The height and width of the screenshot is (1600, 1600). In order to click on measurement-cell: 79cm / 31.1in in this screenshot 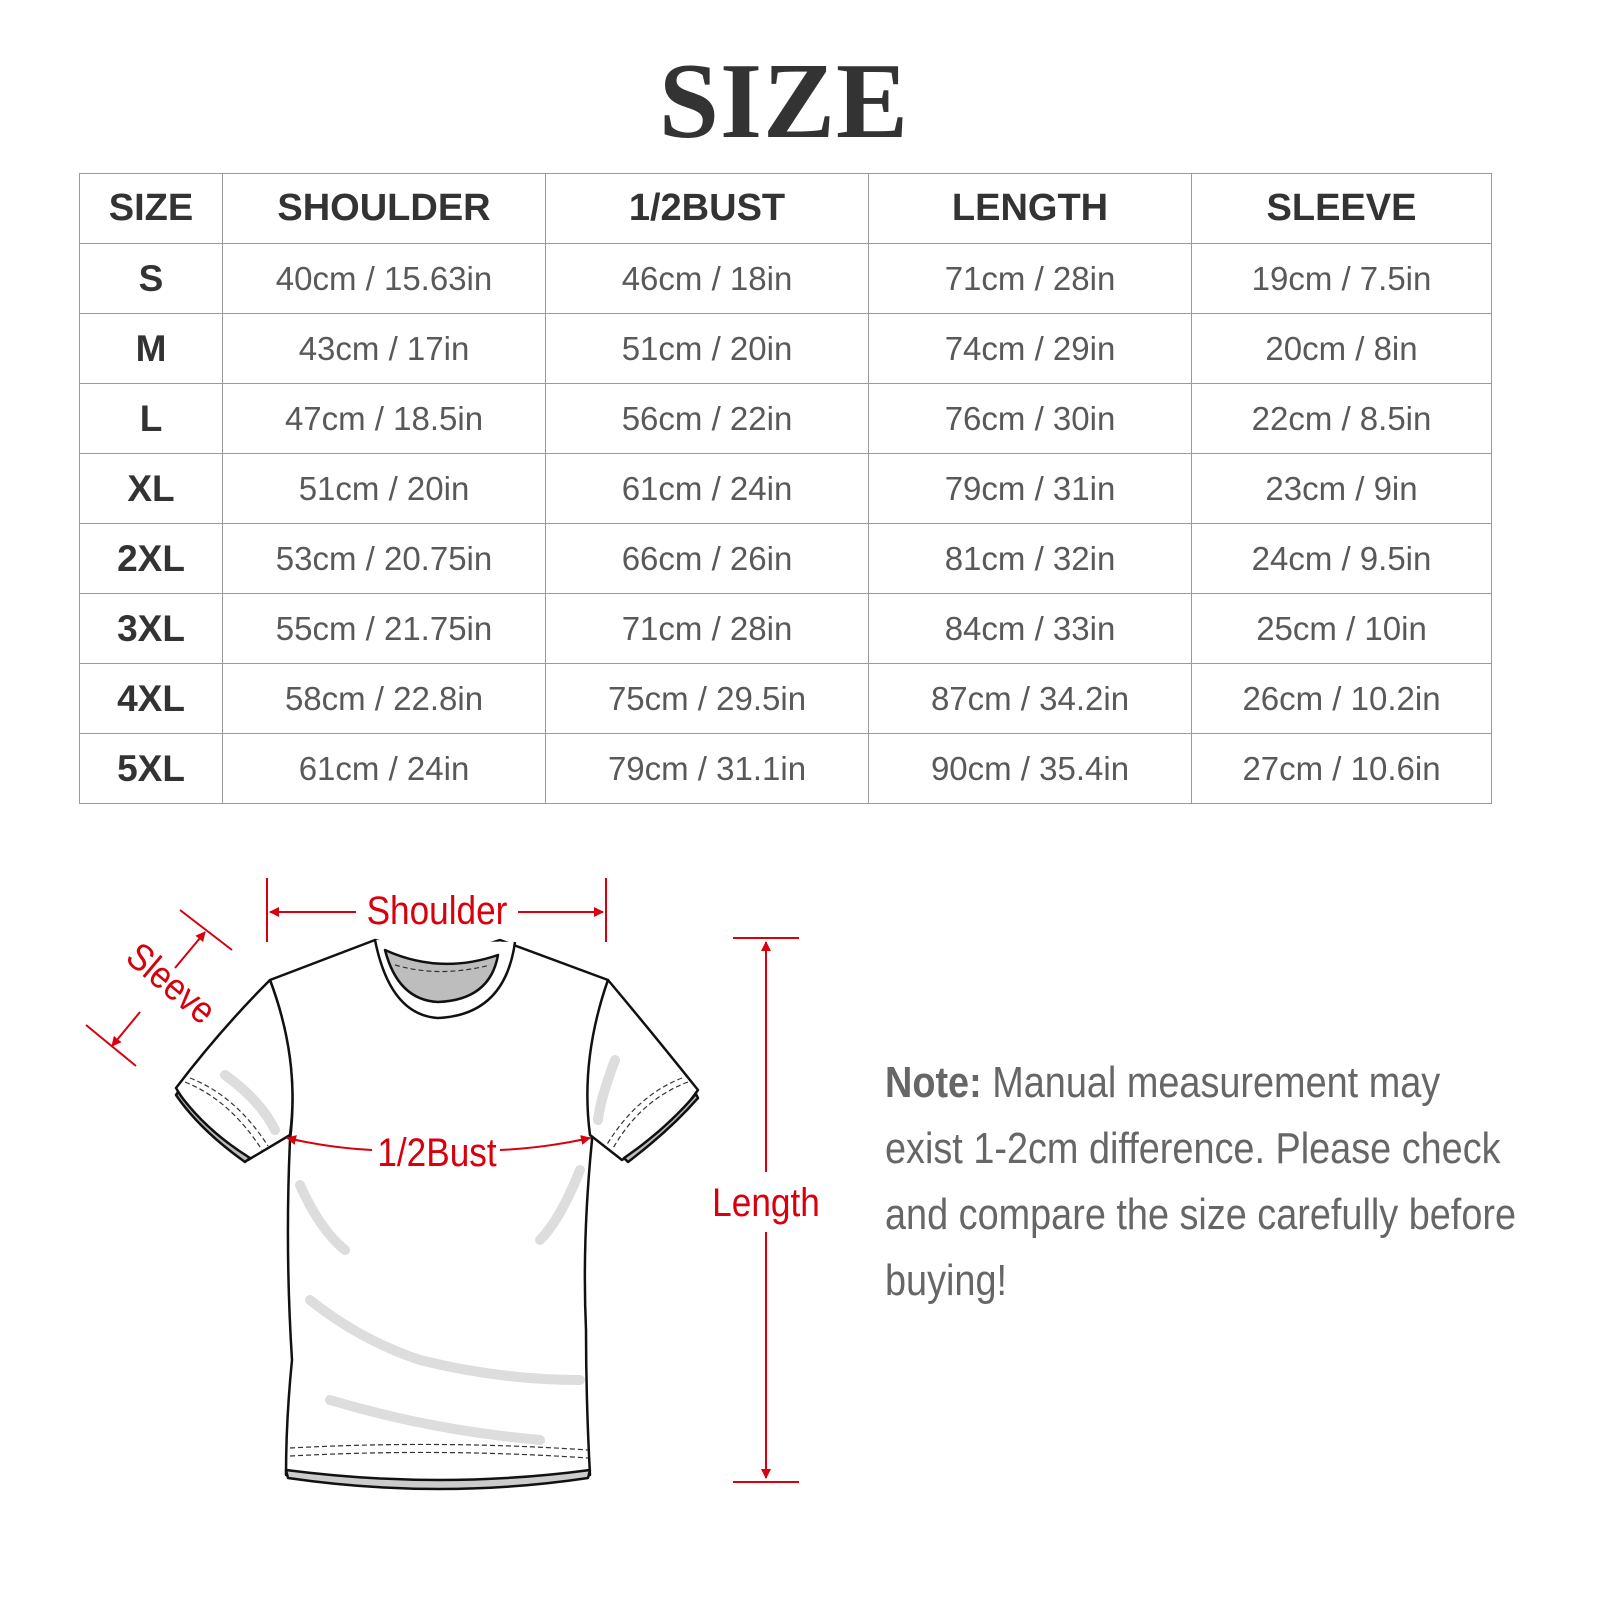, I will do `click(707, 768)`.